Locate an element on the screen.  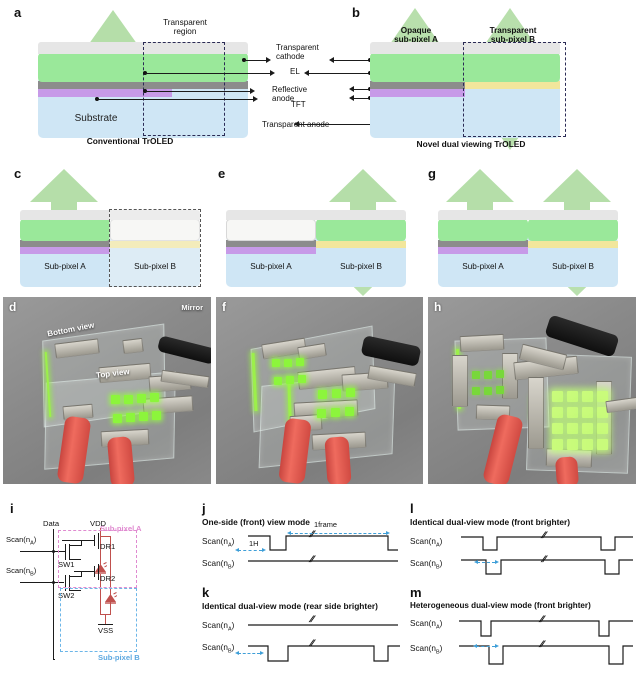
i-subpixel-b-box is located at coordinates (98, 620).